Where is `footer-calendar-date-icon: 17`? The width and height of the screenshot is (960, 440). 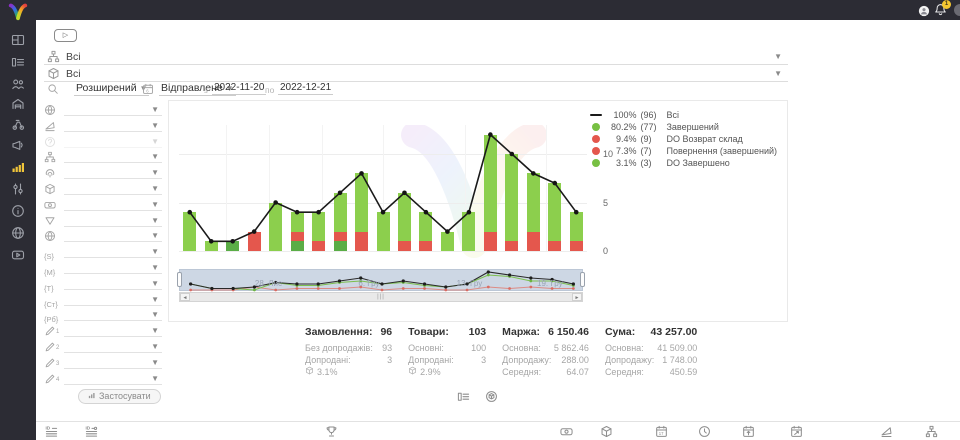
footer-calendar-date-icon: 17 is located at coordinates (661, 431).